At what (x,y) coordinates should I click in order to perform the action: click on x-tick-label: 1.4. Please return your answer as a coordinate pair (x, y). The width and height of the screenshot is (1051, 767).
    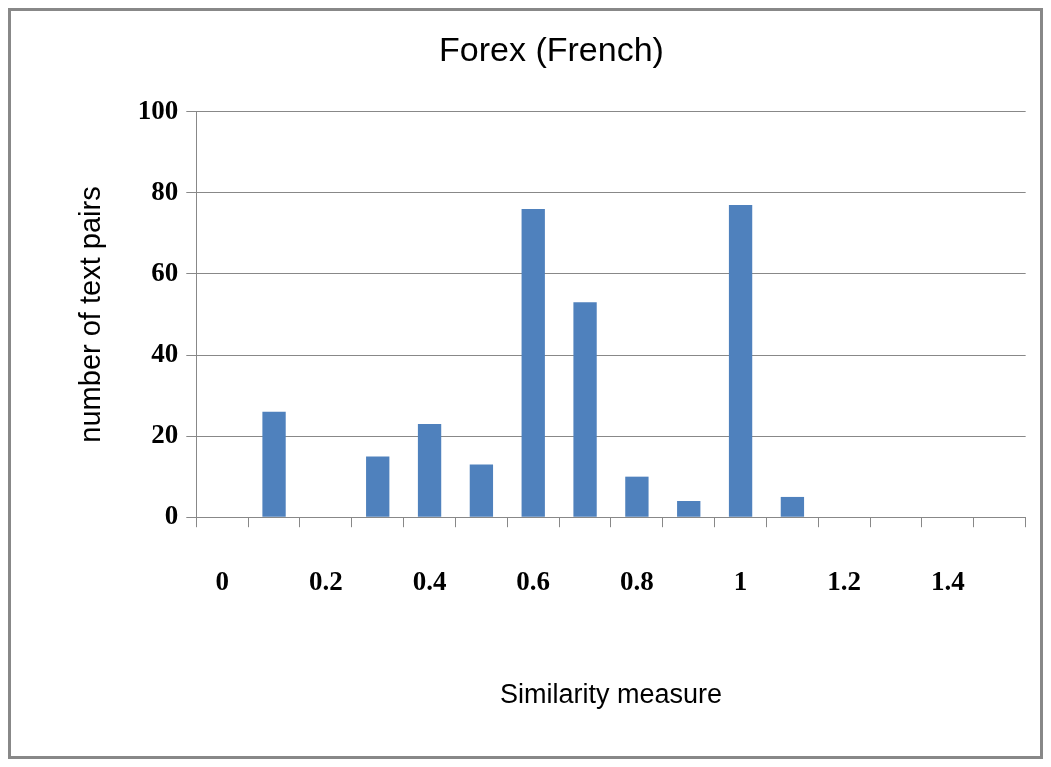
    Looking at the image, I should click on (948, 581).